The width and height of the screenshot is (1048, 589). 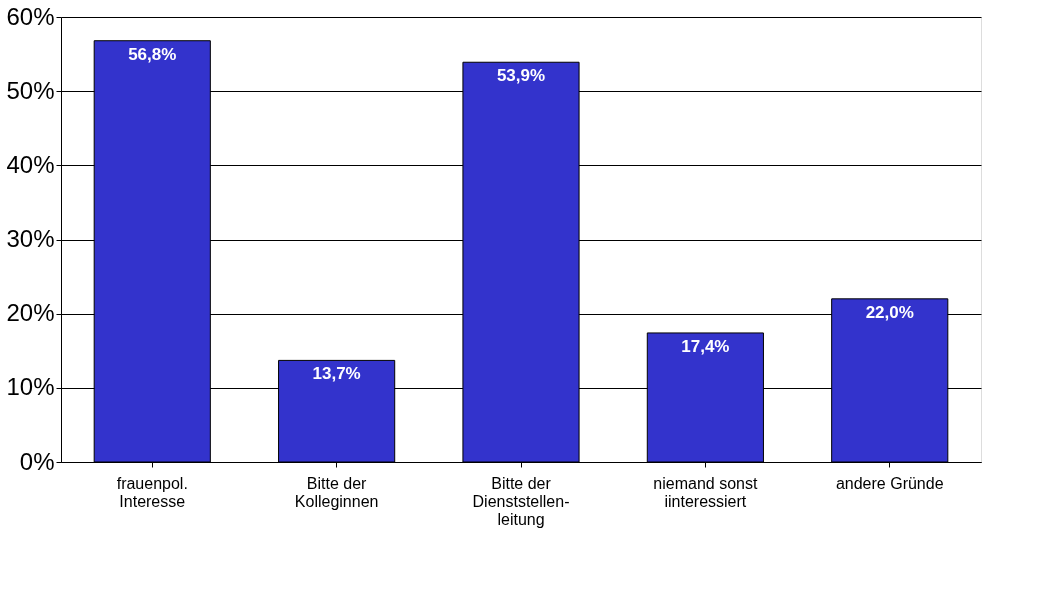 I want to click on x-tick-label: Bitte der Dienststellen- leitung, so click(x=521, y=501).